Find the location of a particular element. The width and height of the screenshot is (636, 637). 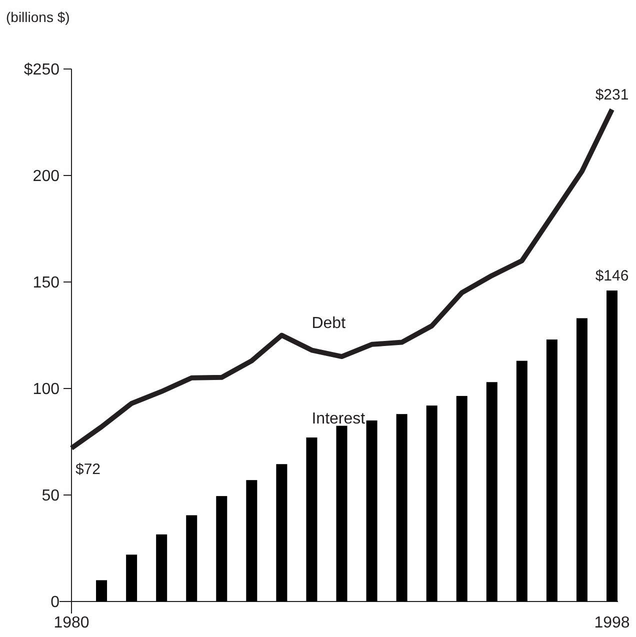

y-tick-label: 0 is located at coordinates (55, 603).